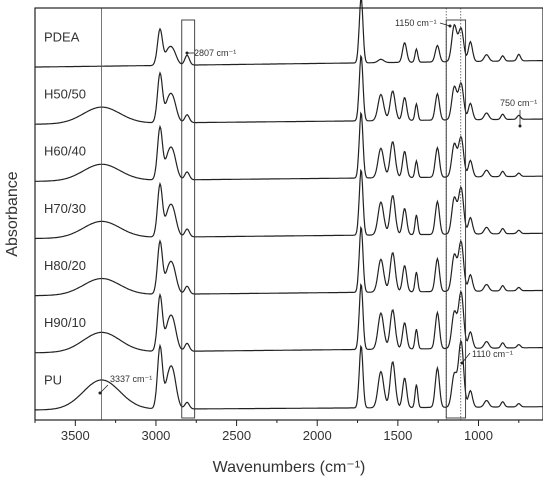  What do you see at coordinates (277, 431) in the screenshot?
I see `ticks-layer: 3500 3000 2500 2000 1500 1000` at bounding box center [277, 431].